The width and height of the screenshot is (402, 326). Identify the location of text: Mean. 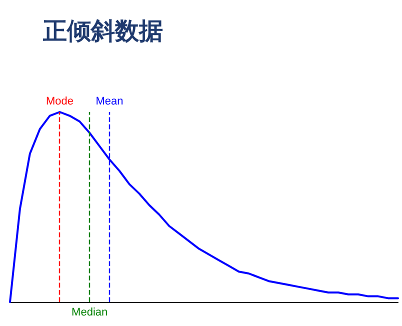
(110, 102).